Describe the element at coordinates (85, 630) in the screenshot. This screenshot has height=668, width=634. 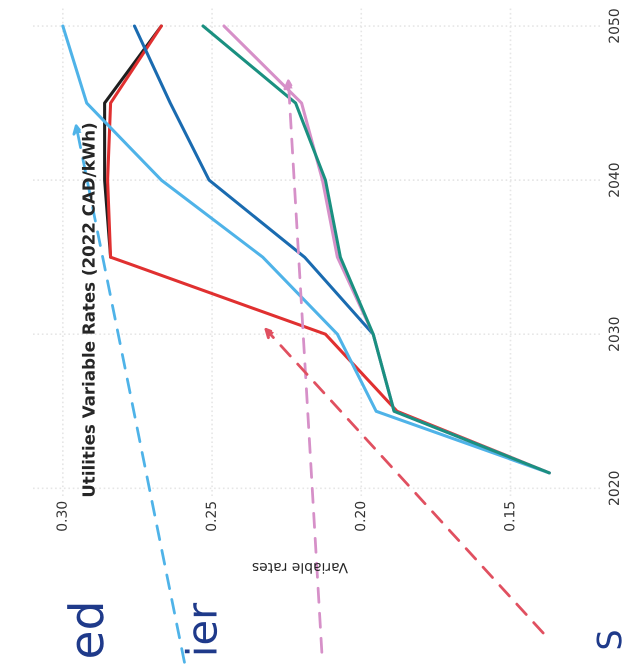
I see `text: ed` at that location.